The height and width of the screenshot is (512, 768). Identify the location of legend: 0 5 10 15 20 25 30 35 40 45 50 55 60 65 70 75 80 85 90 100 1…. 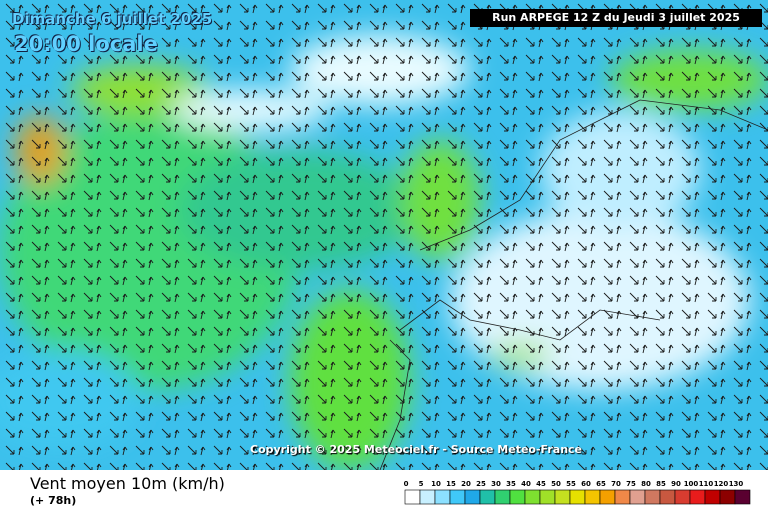
(577, 492).